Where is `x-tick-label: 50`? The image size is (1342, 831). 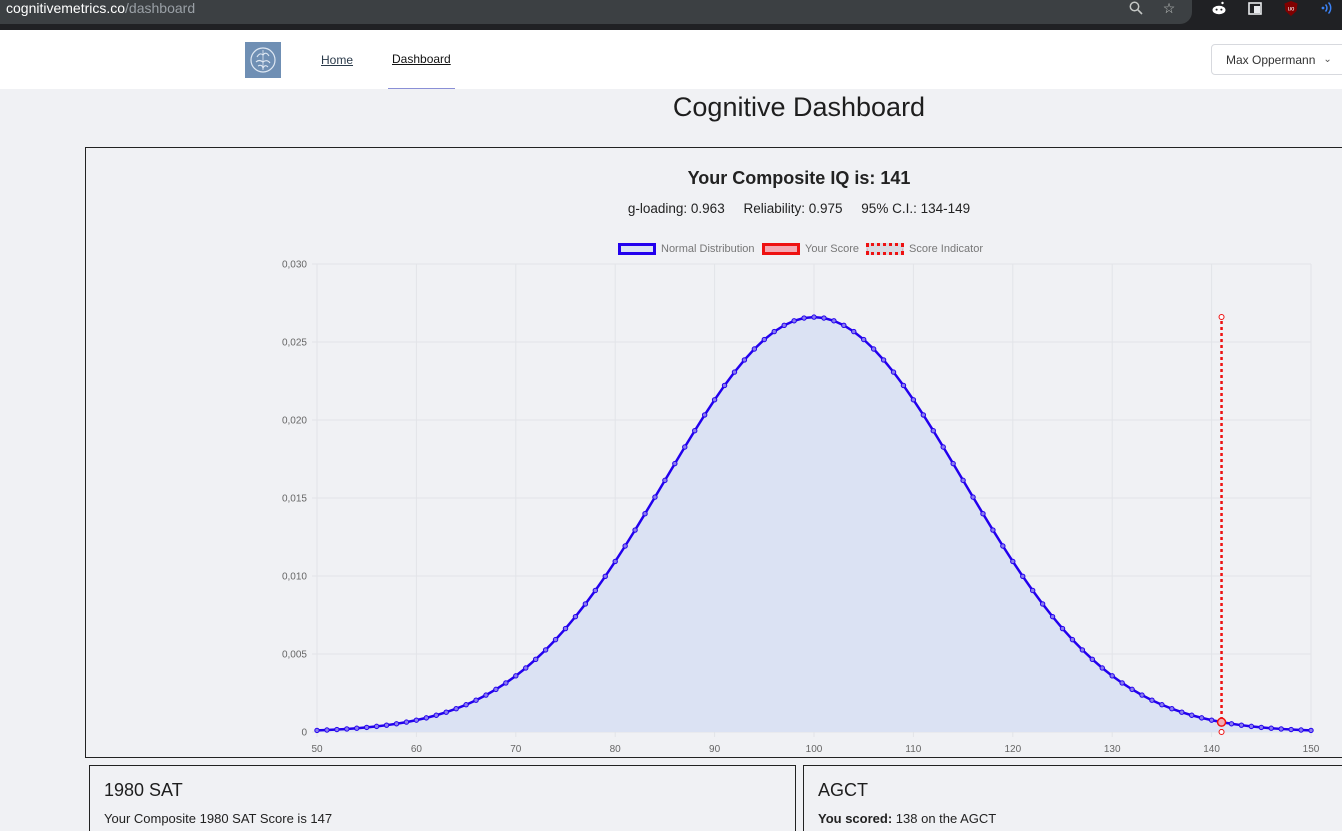 x-tick-label: 50 is located at coordinates (317, 749).